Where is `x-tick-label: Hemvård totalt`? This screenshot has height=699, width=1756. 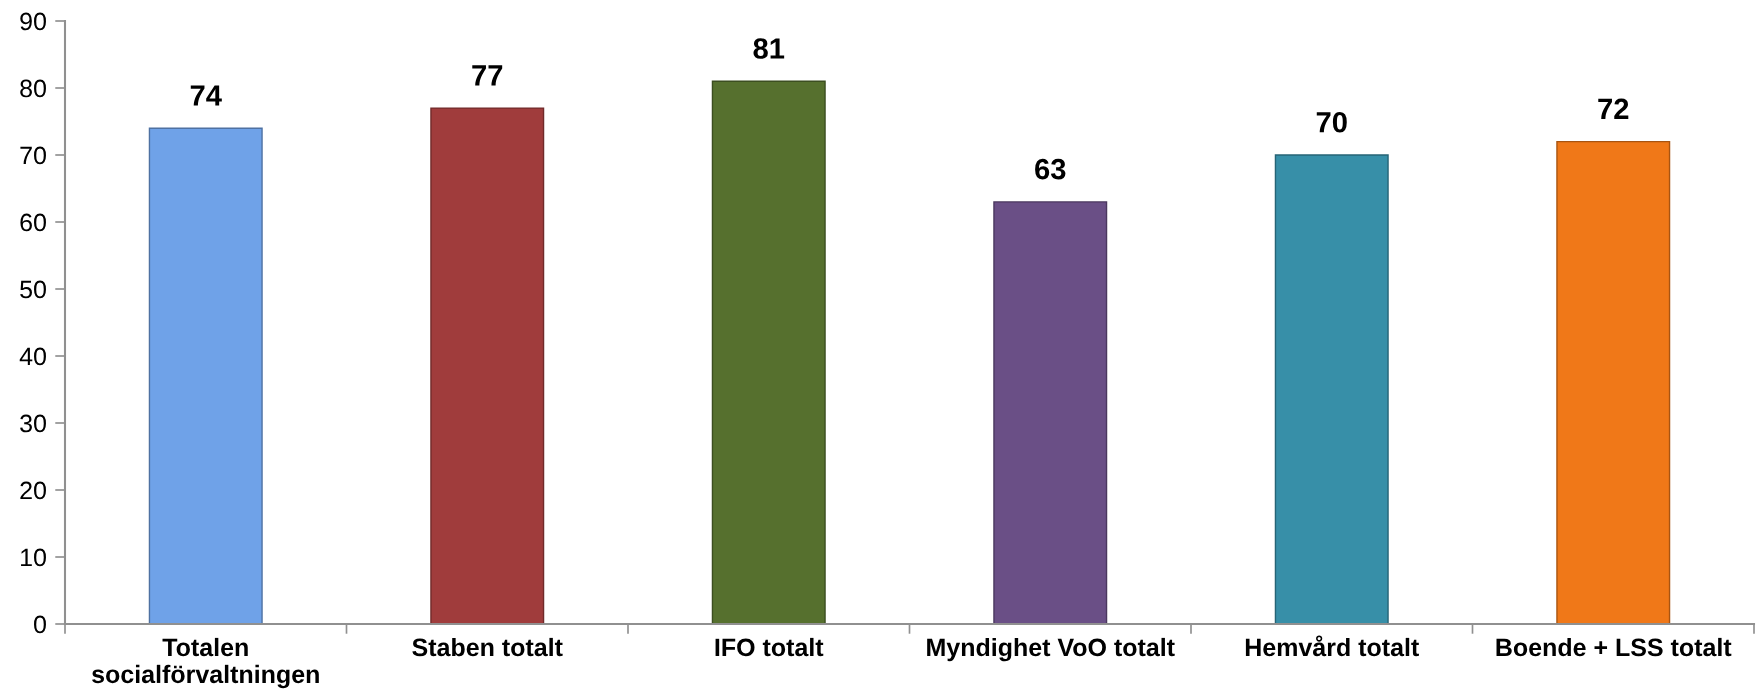
x-tick-label: Hemvård totalt is located at coordinates (1332, 646).